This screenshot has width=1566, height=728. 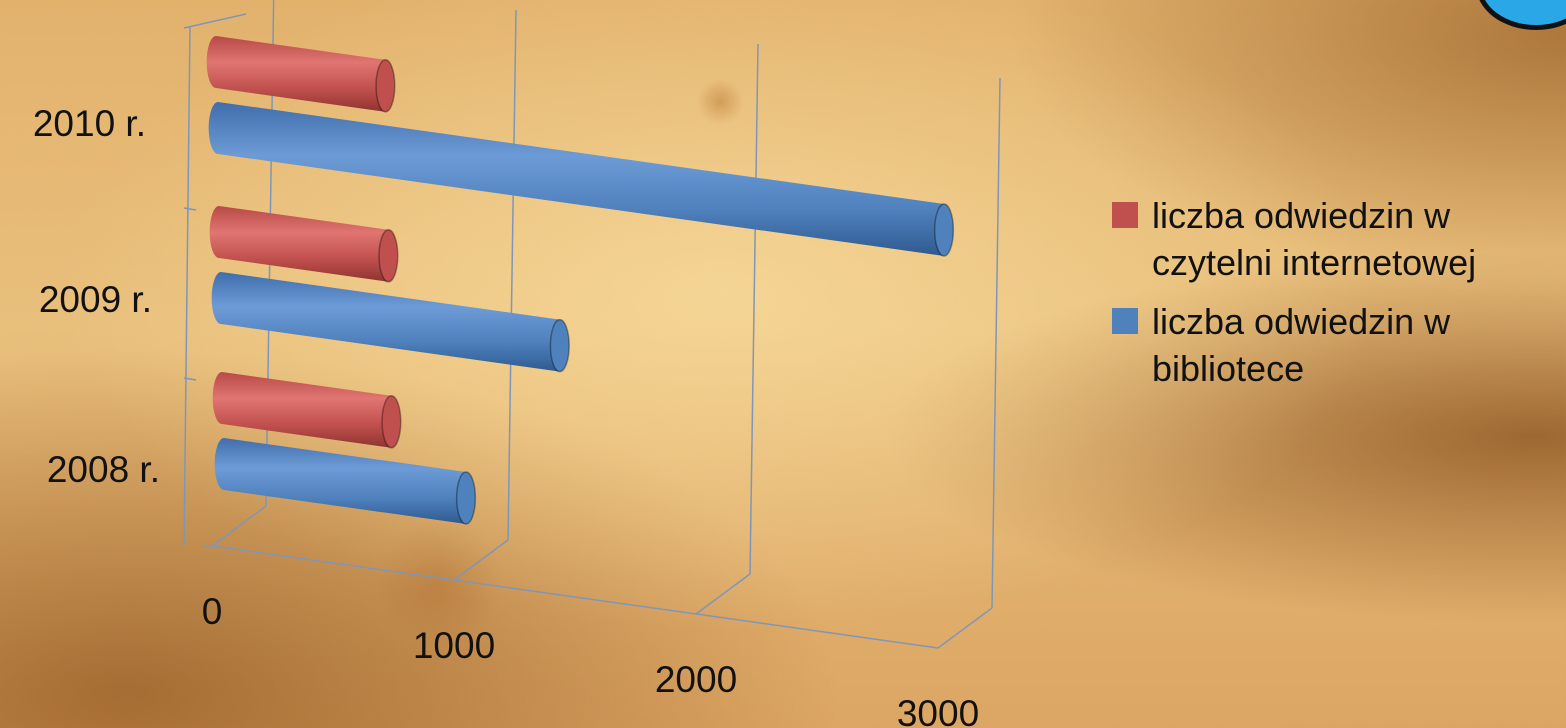 What do you see at coordinates (212, 611) in the screenshot?
I see `x-tick-label: 0` at bounding box center [212, 611].